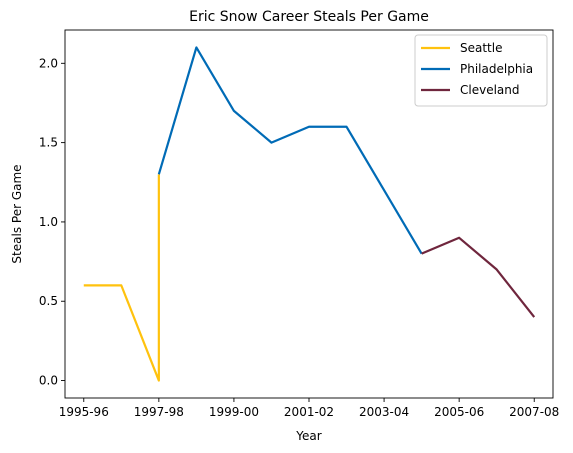 The width and height of the screenshot is (573, 453). What do you see at coordinates (496, 69) in the screenshot?
I see `legend-label-philadelphia: Philadelphia` at bounding box center [496, 69].